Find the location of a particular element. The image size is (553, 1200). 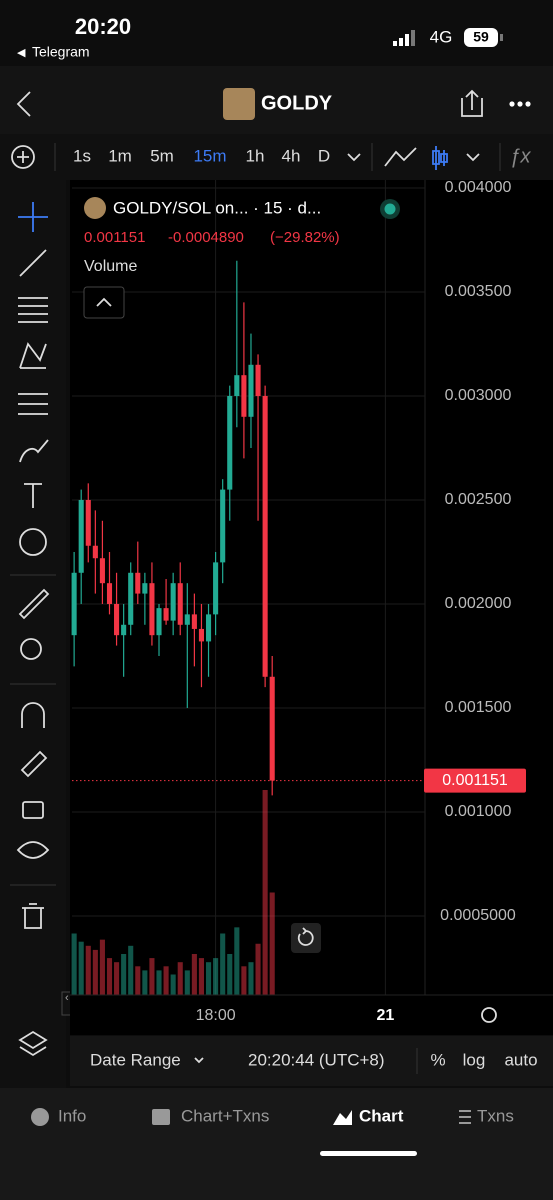

battery is located at coordinates (481, 37).